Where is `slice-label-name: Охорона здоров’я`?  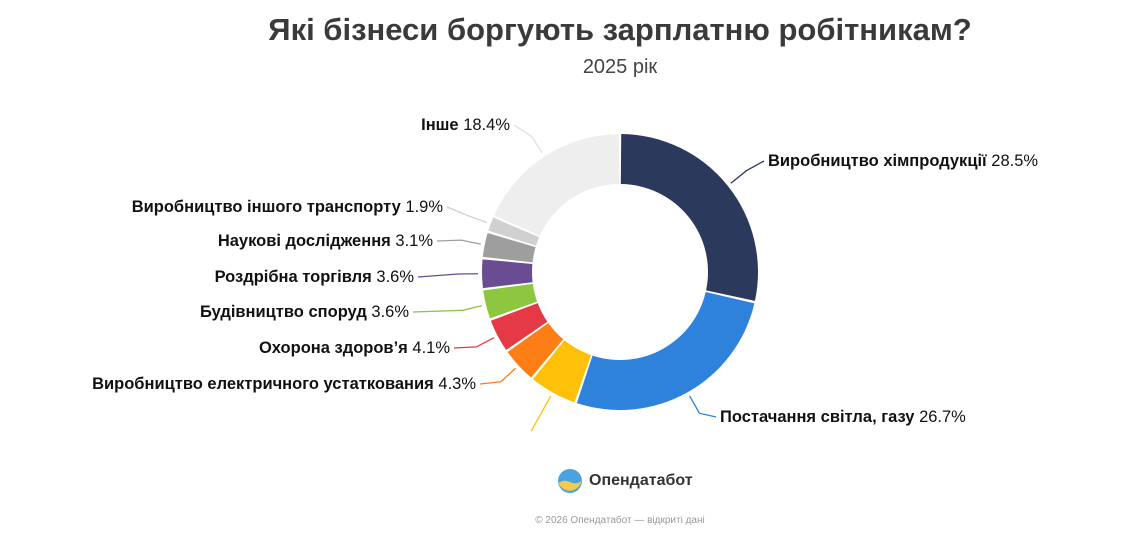 slice-label-name: Охорона здоров’я is located at coordinates (333, 348).